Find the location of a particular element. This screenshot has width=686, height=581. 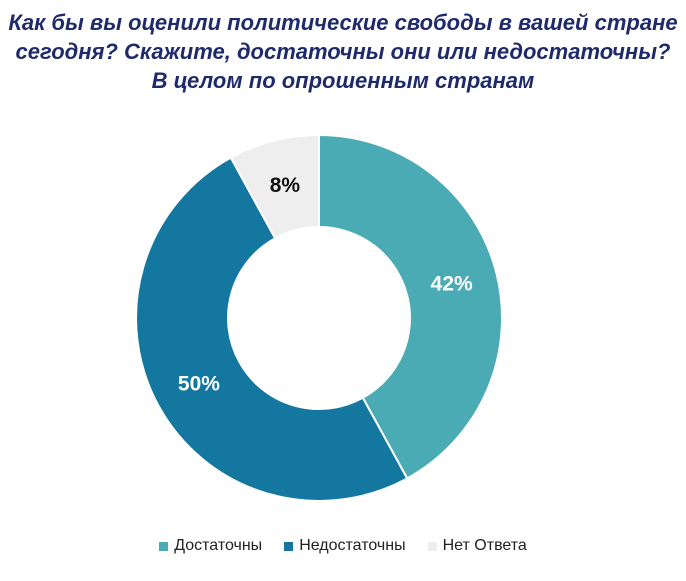

donut-slice-no-answer is located at coordinates (274, 186).